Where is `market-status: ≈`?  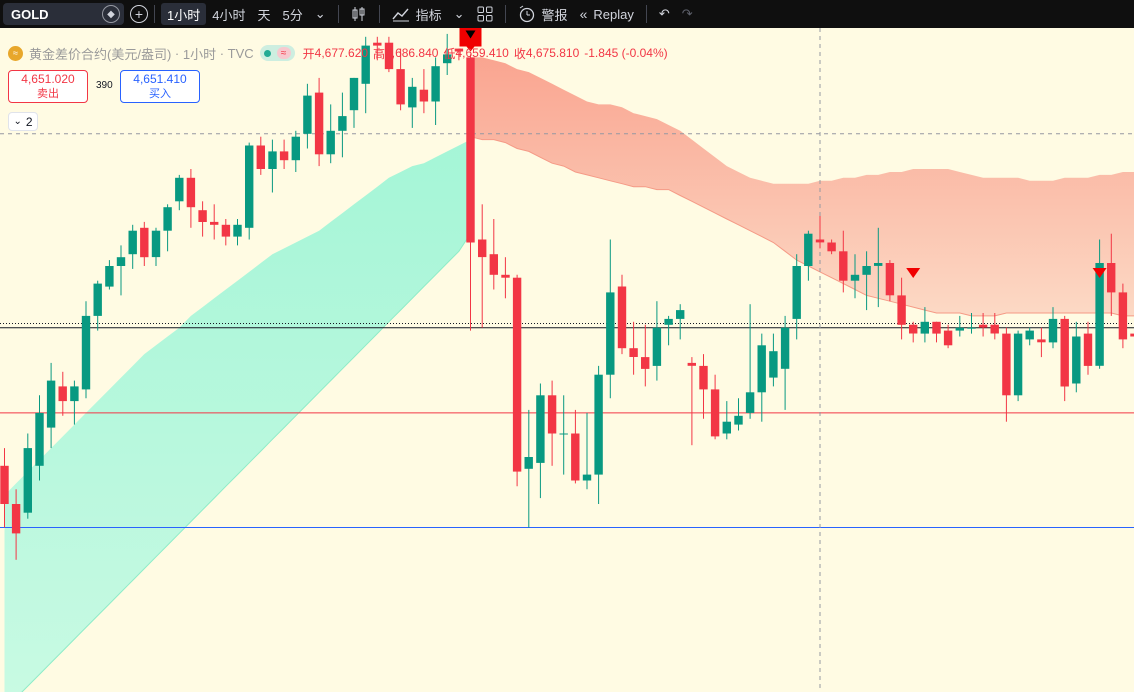
market-status: ≈ is located at coordinates (277, 53).